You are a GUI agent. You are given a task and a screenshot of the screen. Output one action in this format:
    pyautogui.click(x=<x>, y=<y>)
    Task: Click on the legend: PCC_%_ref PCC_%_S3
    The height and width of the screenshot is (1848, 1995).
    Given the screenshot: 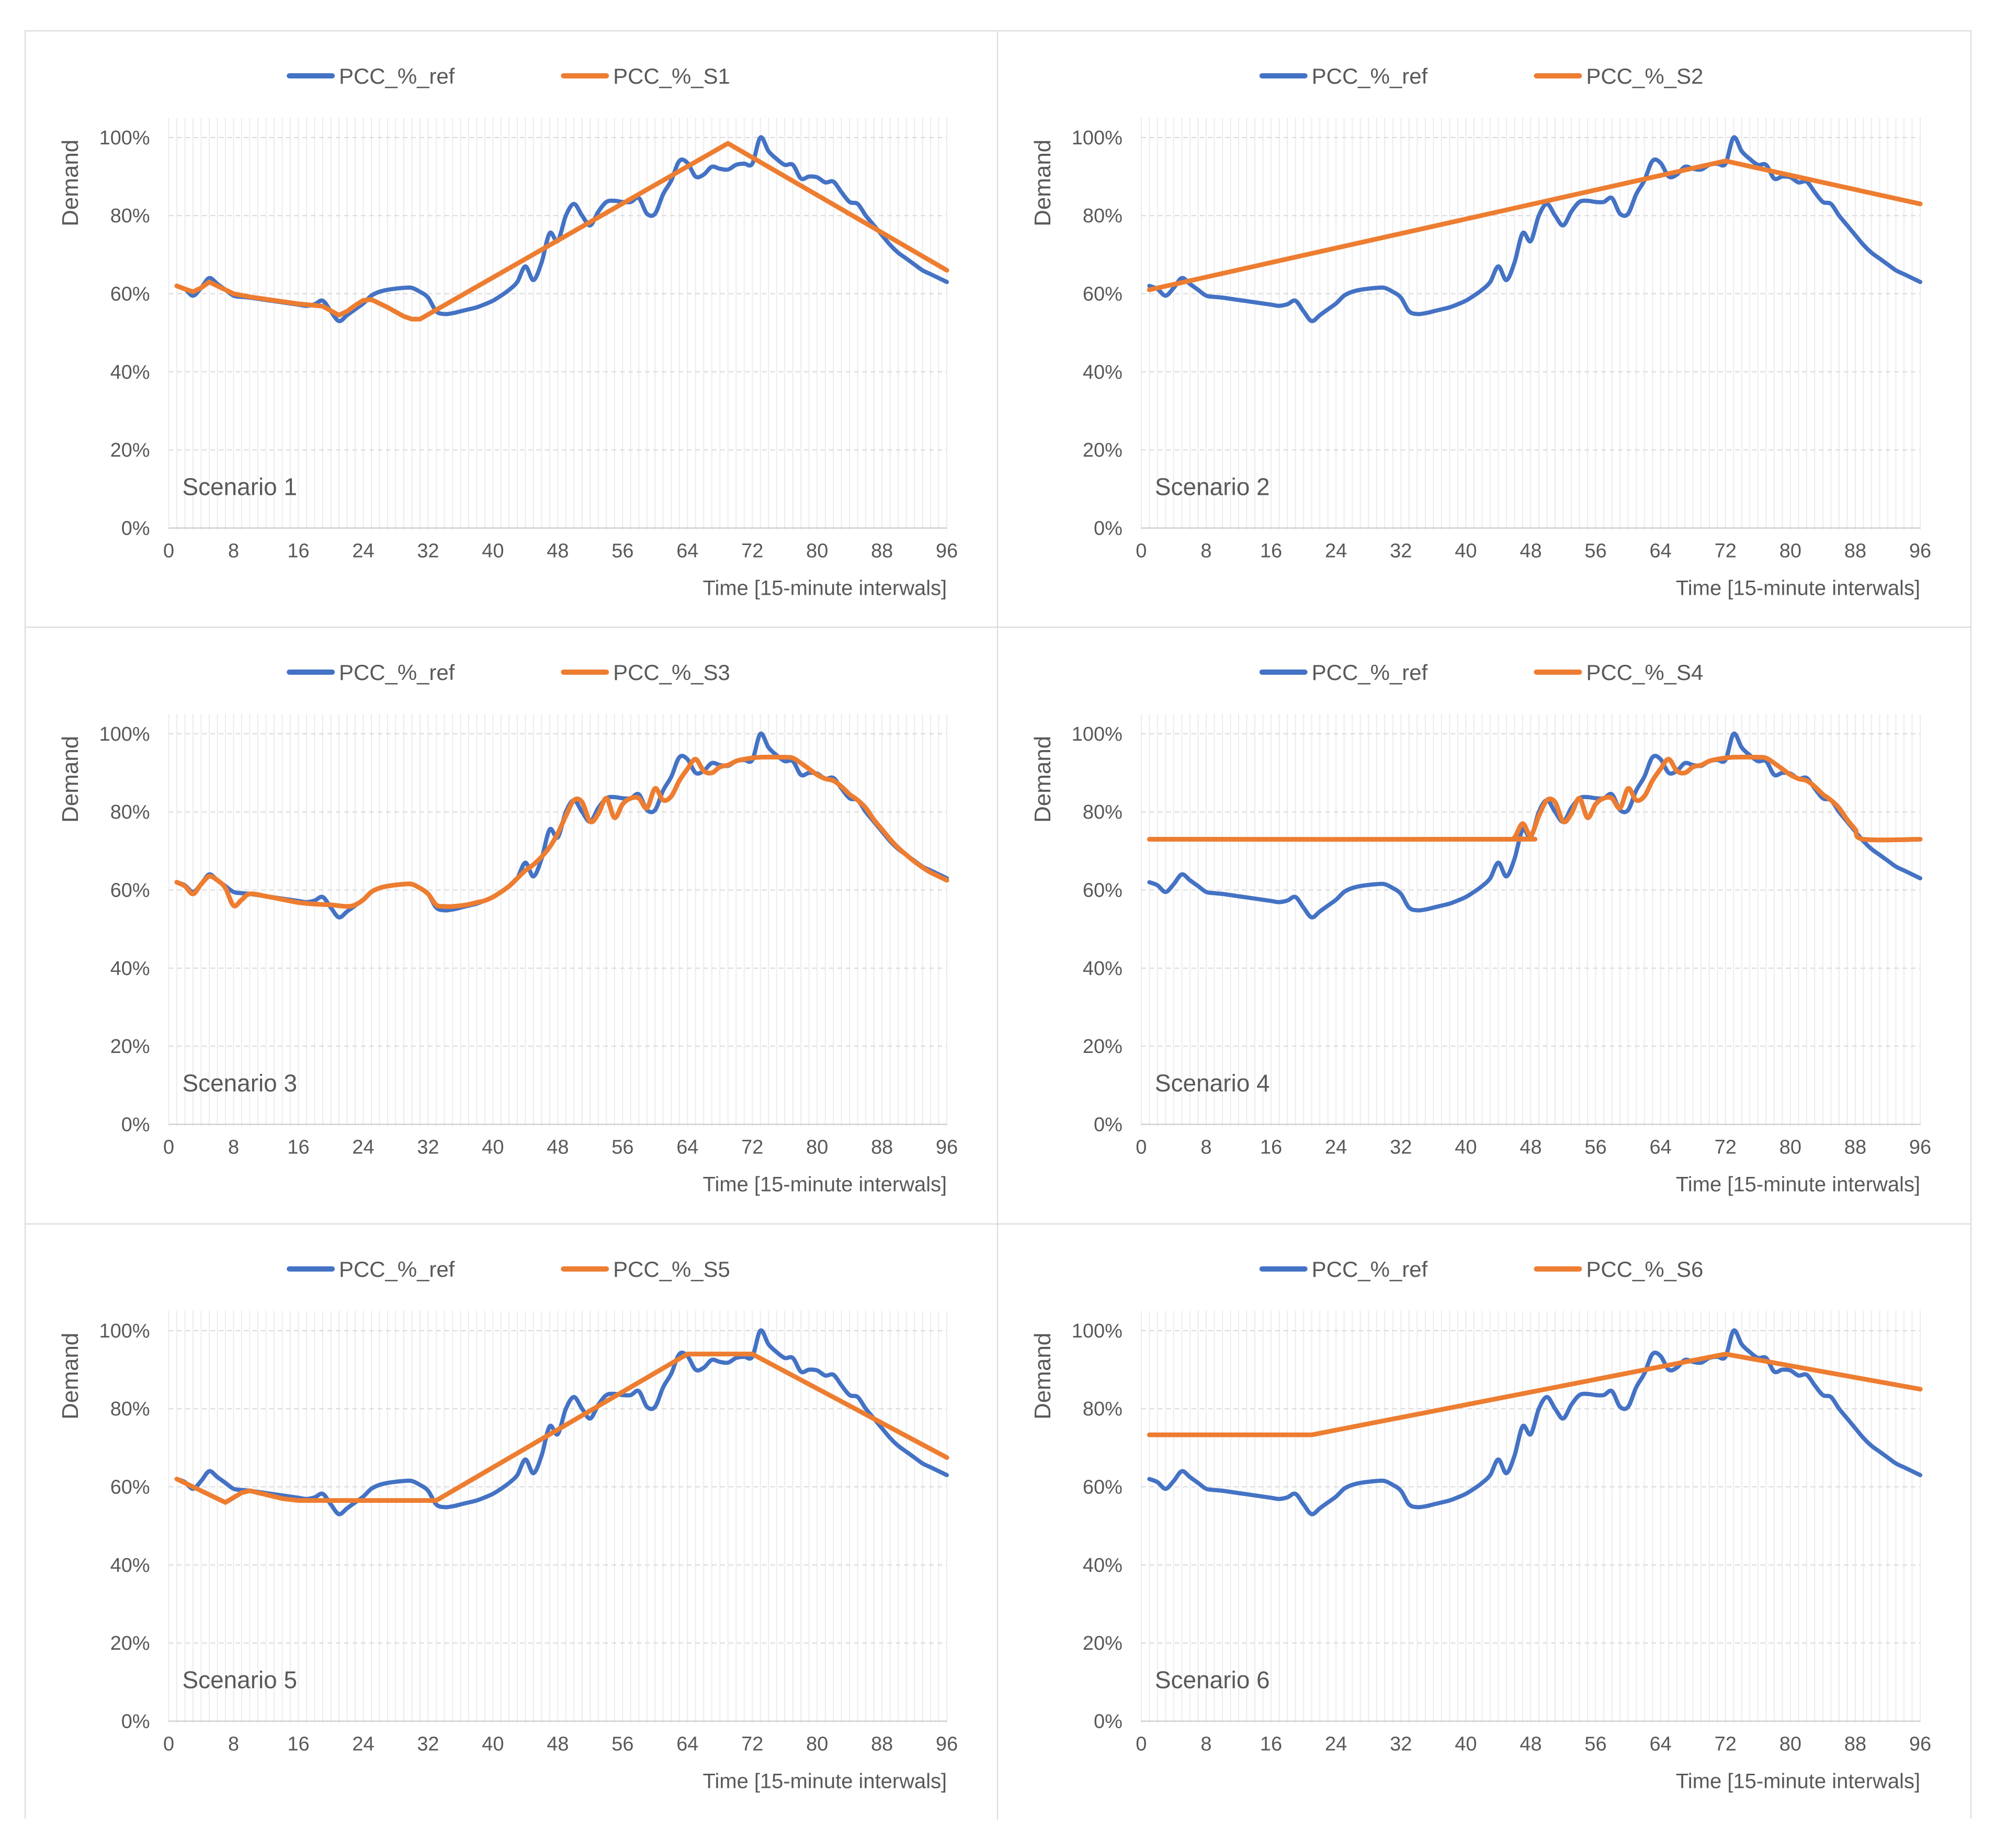 What is the action you would take?
    pyautogui.click(x=508, y=672)
    